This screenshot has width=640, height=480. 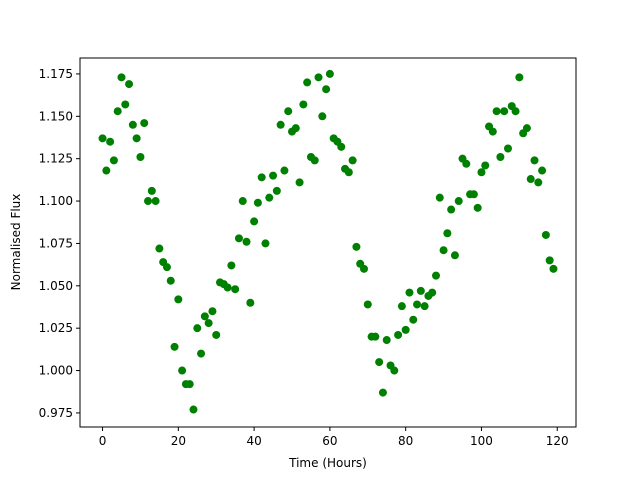 What do you see at coordinates (329, 441) in the screenshot?
I see `x-tick-label: 60` at bounding box center [329, 441].